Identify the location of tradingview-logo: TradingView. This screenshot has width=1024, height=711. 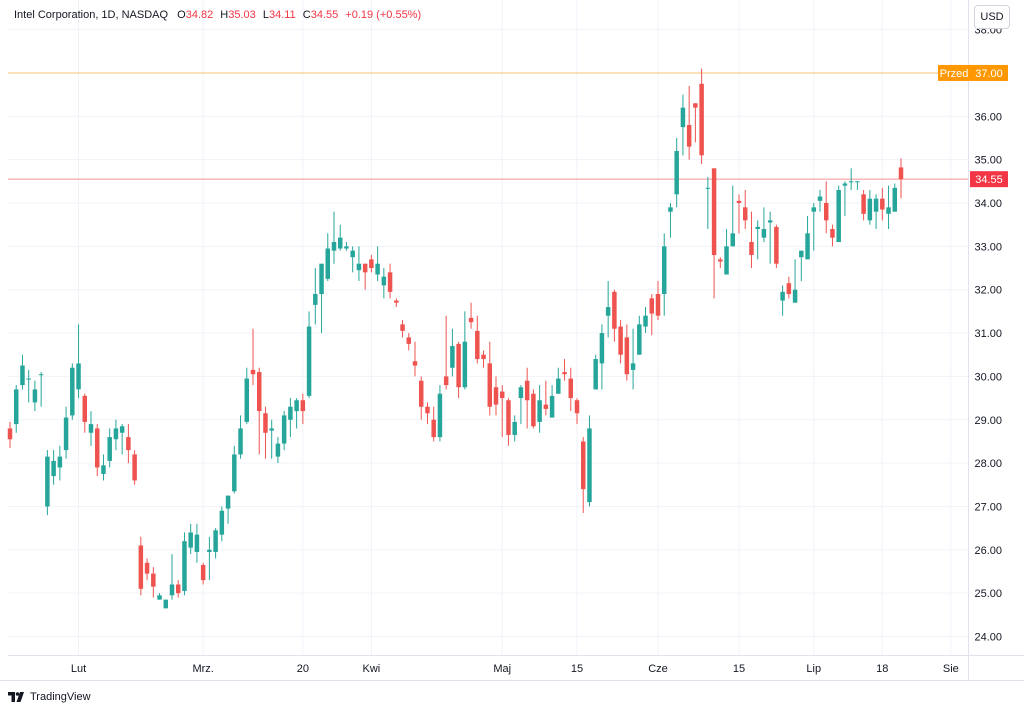
(49, 697).